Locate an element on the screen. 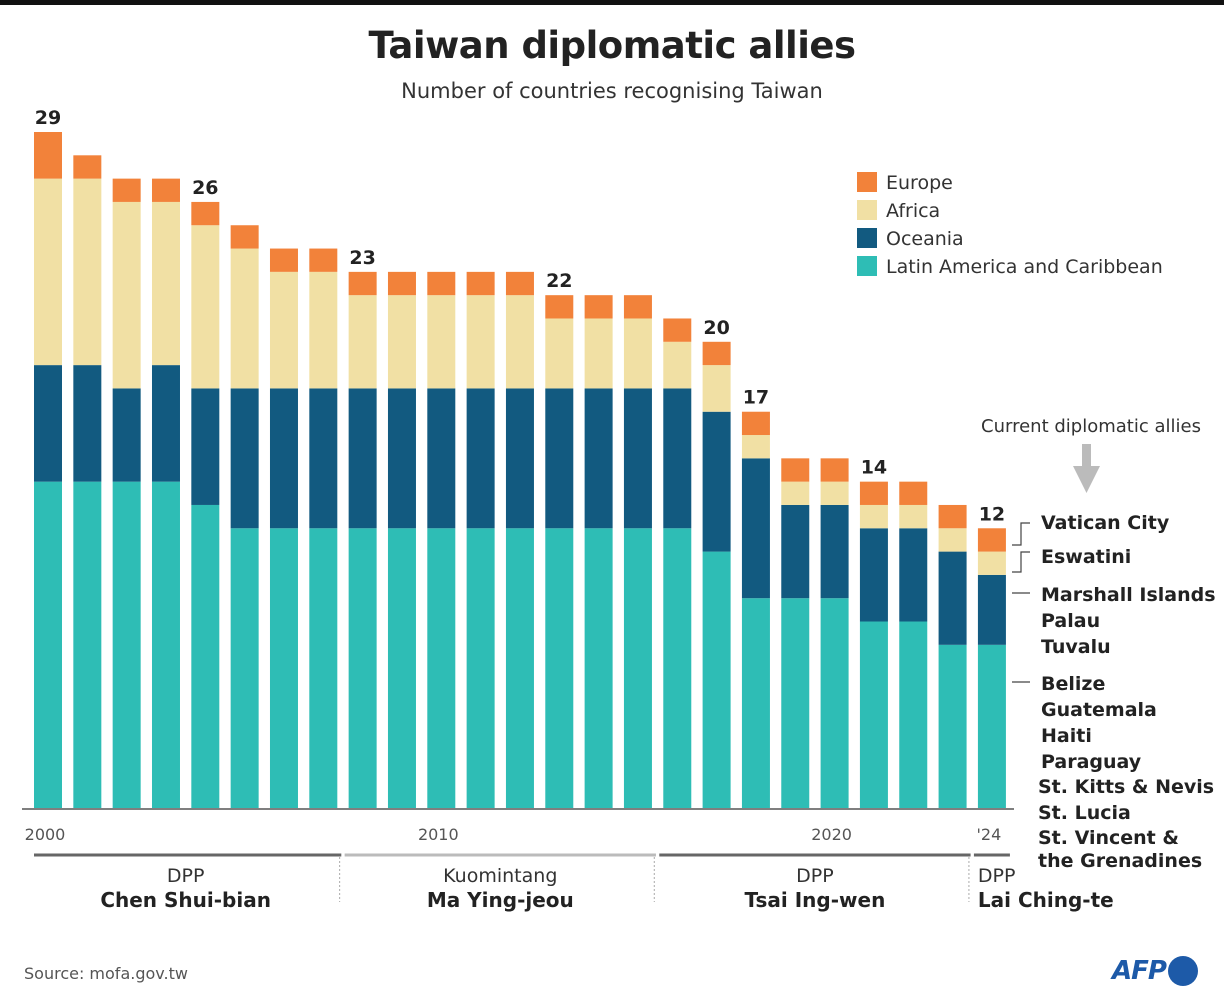  bar-segment-oceania-2009 is located at coordinates (401, 458).